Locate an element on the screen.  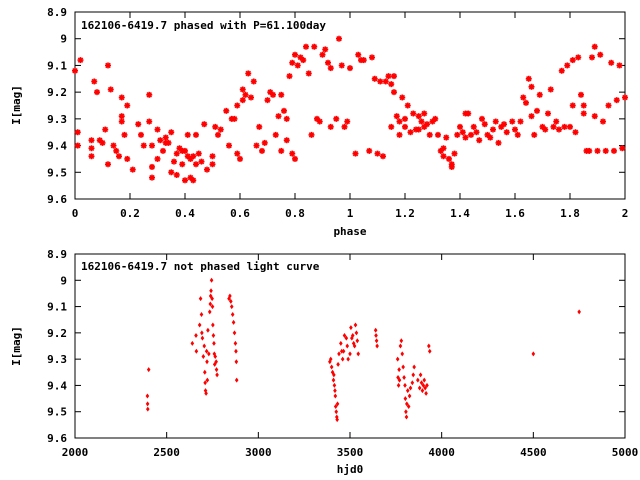
chart-top-y-tick-label: 9.6 is located at coordinates (57, 199).